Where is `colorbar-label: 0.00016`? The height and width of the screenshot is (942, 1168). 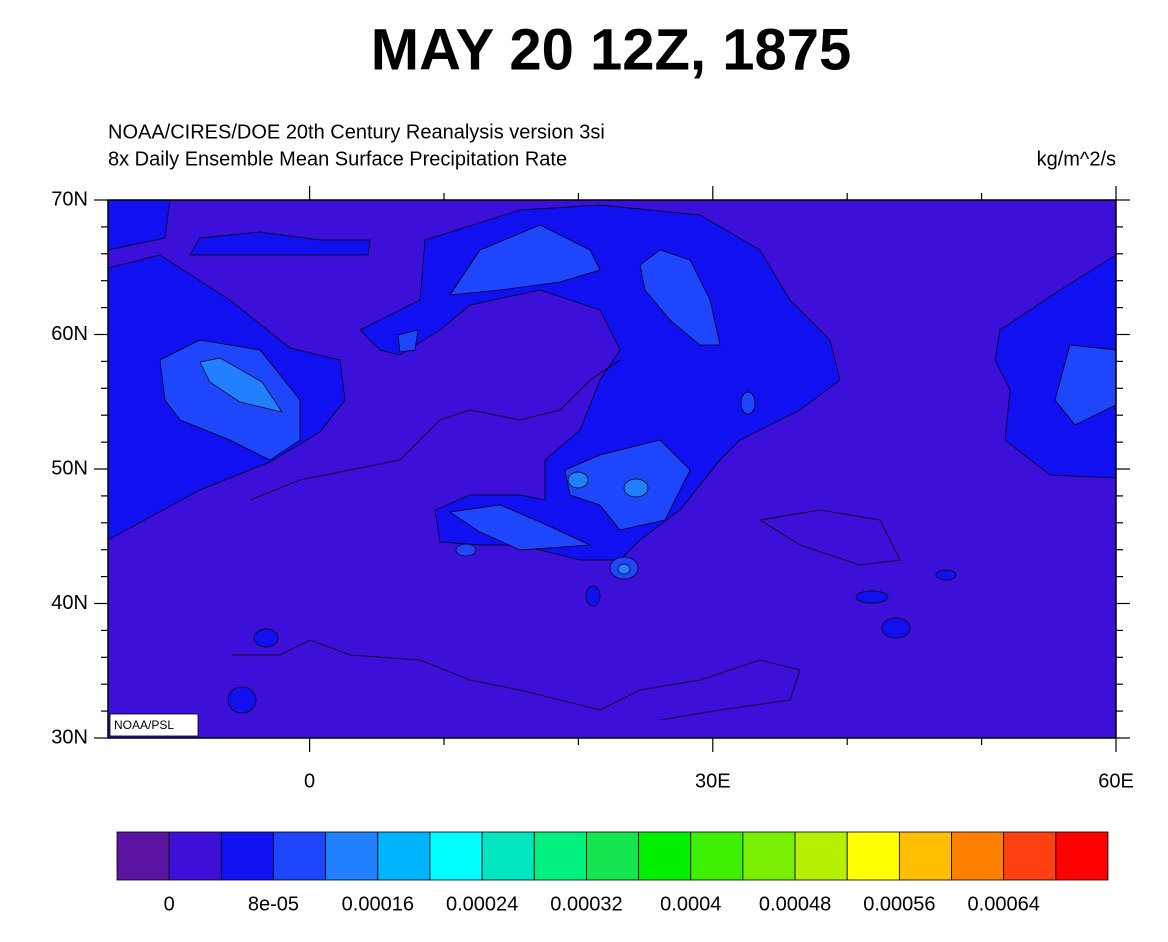
colorbar-label: 0.00016 is located at coordinates (378, 904).